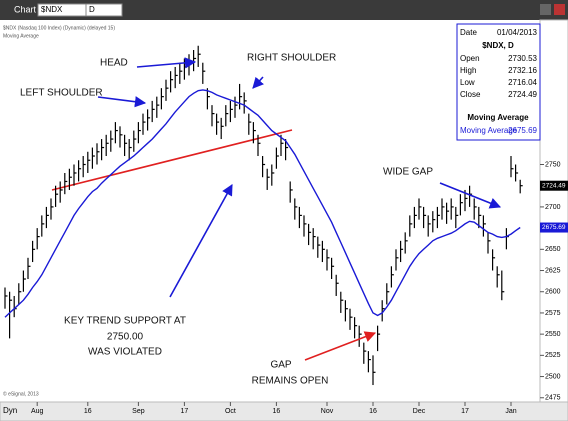 The width and height of the screenshot is (568, 421). Describe the element at coordinates (284, 10) in the screenshot. I see `toolbar` at that location.